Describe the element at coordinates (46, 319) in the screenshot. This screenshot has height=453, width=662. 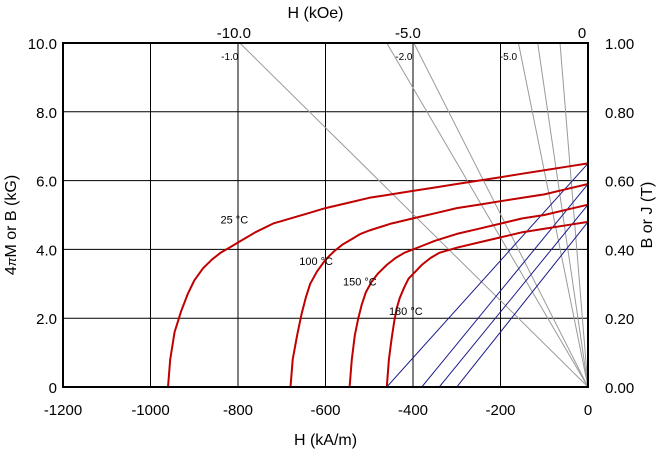
I see `y-tick-label-2-0: 2.0` at that location.